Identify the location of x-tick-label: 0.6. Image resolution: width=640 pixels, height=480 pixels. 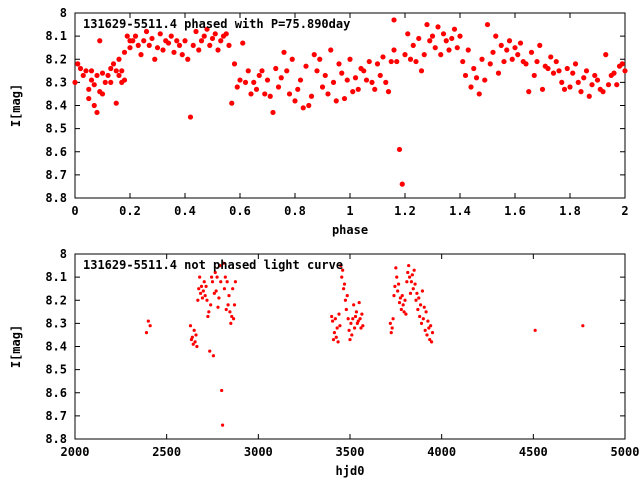
(240, 211).